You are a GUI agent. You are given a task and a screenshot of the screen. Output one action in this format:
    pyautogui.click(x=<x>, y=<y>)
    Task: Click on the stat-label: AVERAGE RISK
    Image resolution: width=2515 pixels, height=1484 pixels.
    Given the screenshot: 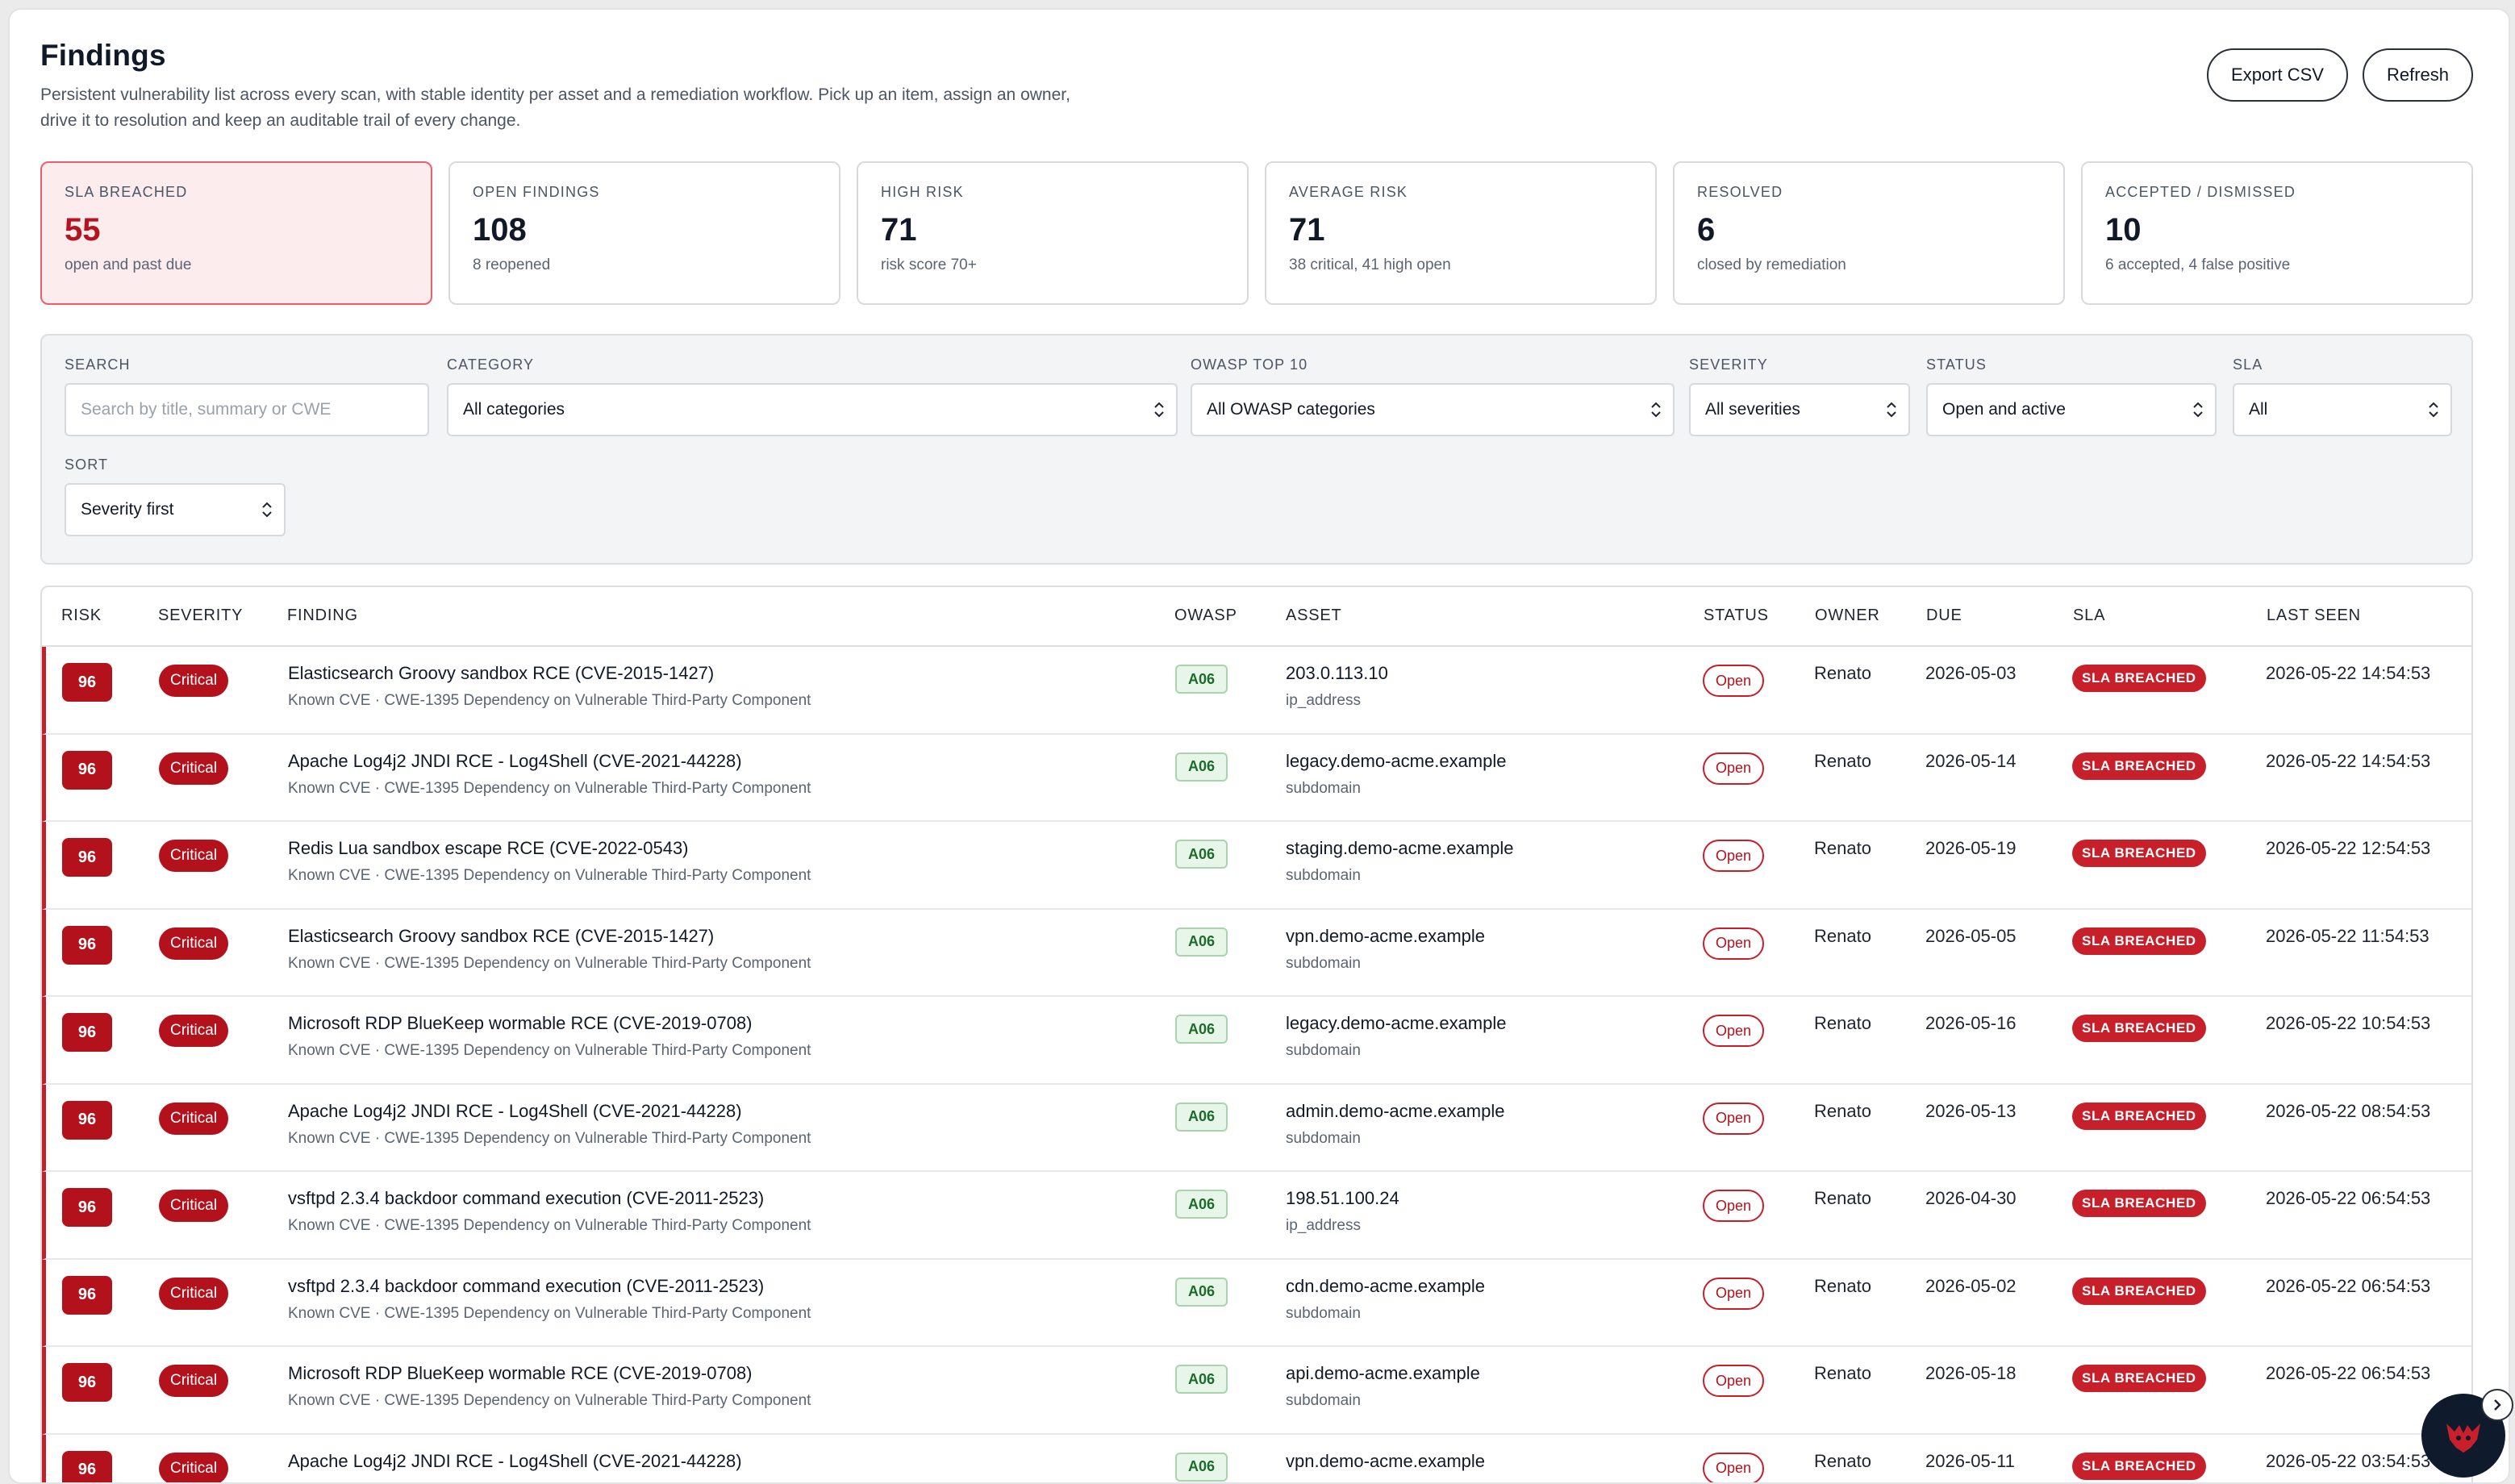 What is the action you would take?
    pyautogui.click(x=1461, y=192)
    